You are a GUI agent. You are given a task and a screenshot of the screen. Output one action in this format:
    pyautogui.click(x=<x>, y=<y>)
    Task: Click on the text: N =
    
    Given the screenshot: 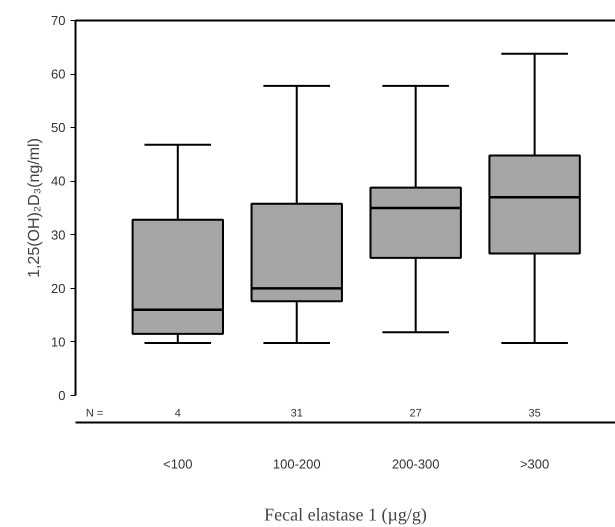 What is the action you would take?
    pyautogui.click(x=95, y=414)
    